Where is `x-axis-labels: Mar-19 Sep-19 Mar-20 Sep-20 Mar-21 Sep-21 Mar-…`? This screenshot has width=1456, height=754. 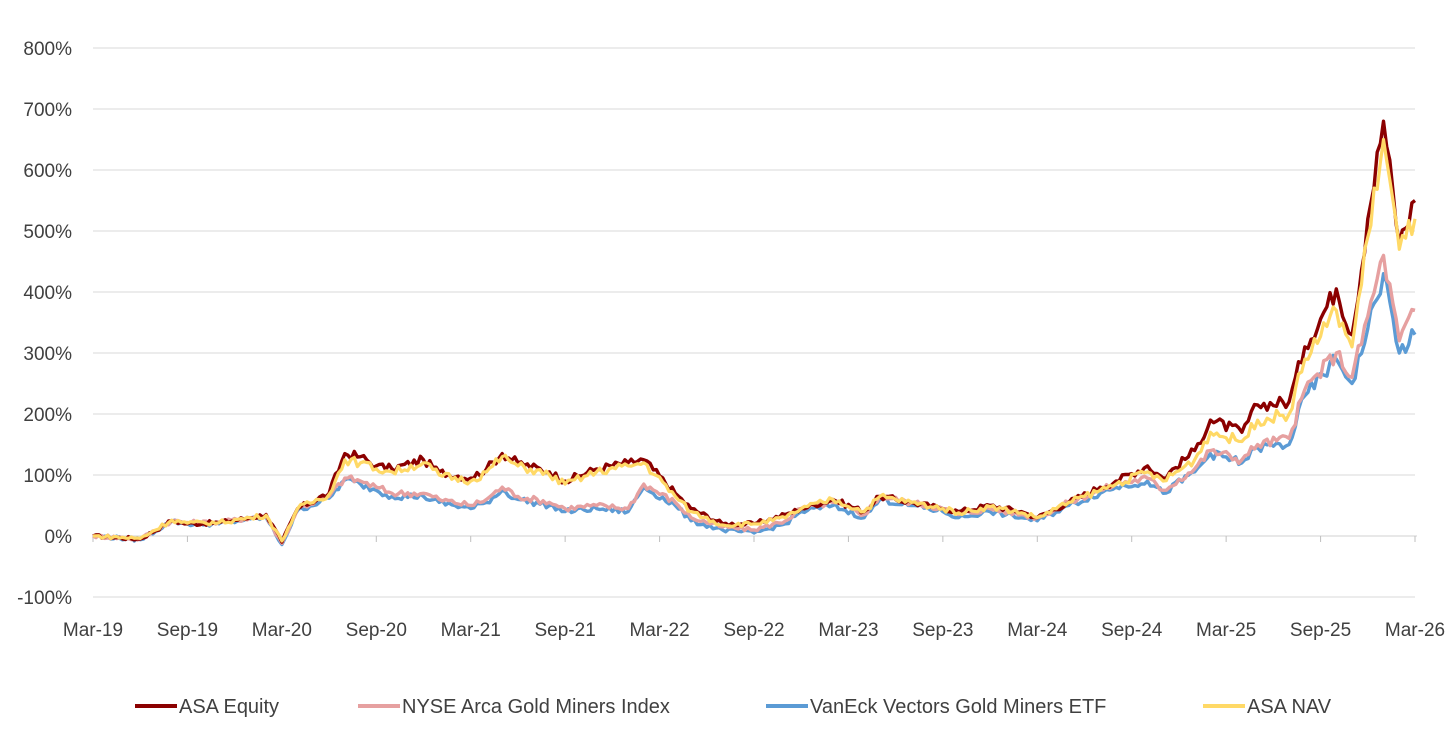 x-axis-labels: Mar-19 Sep-19 Mar-20 Sep-20 Mar-21 Sep-21 Mar-… is located at coordinates (754, 630).